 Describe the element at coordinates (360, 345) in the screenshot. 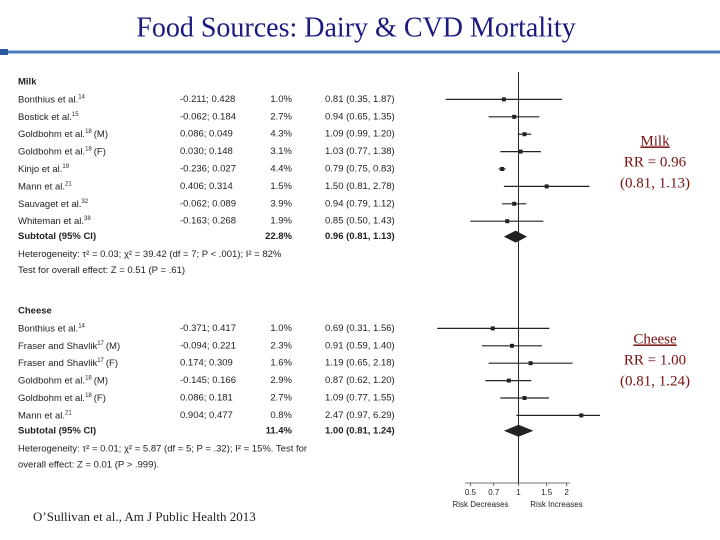

I see `estimate: 0.91 (0.59, 1.40)` at that location.